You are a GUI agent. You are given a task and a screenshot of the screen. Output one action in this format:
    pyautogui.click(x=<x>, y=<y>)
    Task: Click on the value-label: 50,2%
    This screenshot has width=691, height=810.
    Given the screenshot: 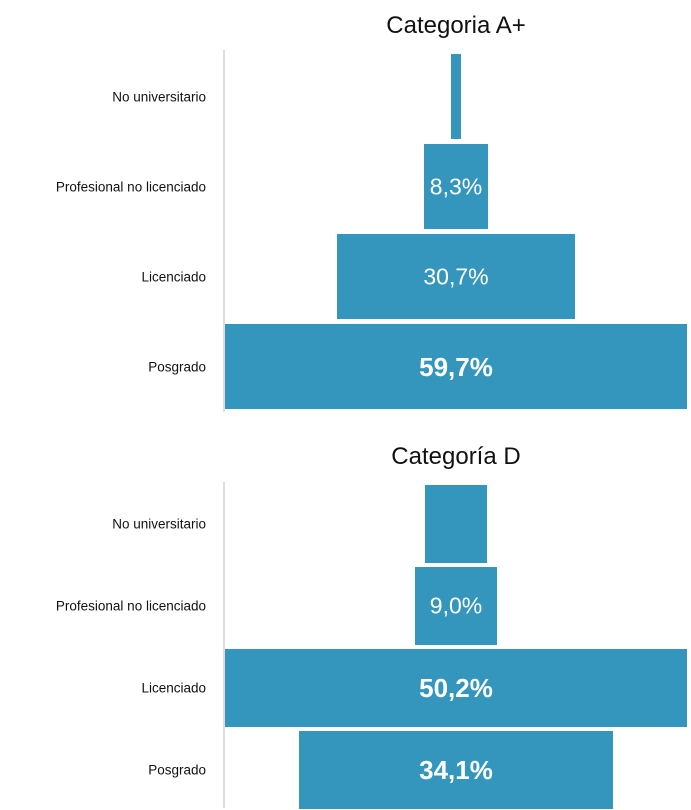 What is the action you would take?
    pyautogui.click(x=456, y=688)
    